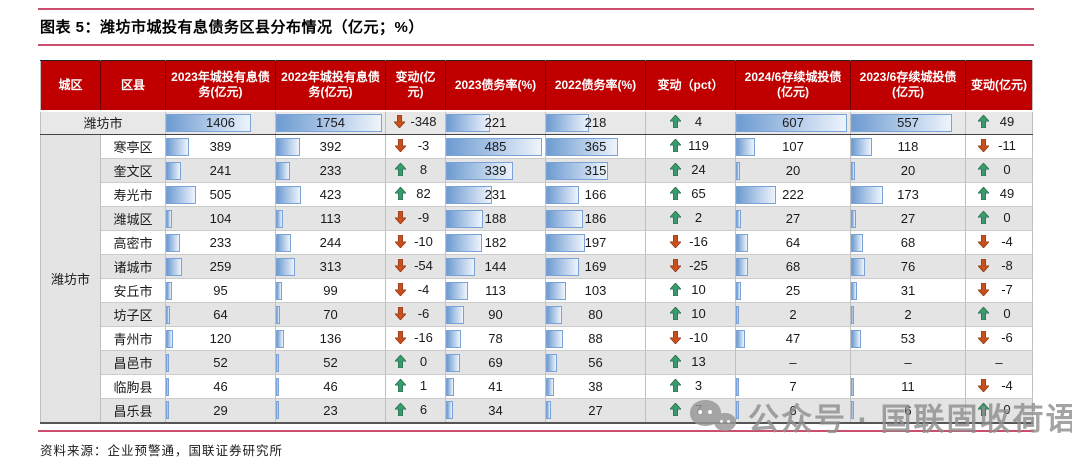 This screenshot has width=1072, height=465. I want to click on change-cell: -54, so click(415, 266).